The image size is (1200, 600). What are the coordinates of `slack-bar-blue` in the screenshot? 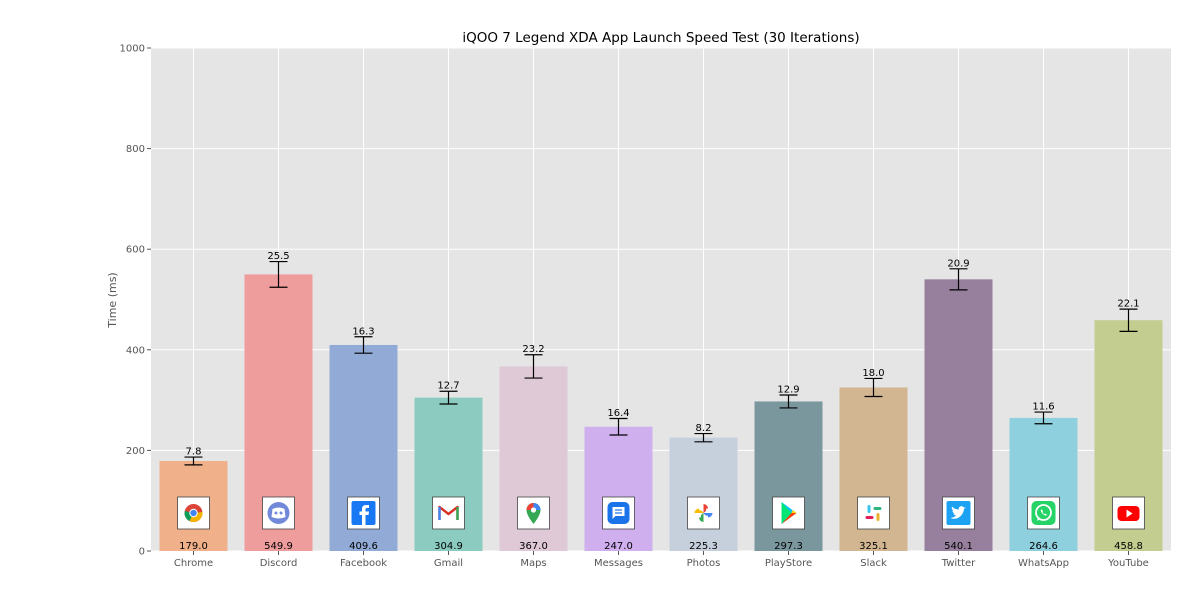 It's located at (869, 509).